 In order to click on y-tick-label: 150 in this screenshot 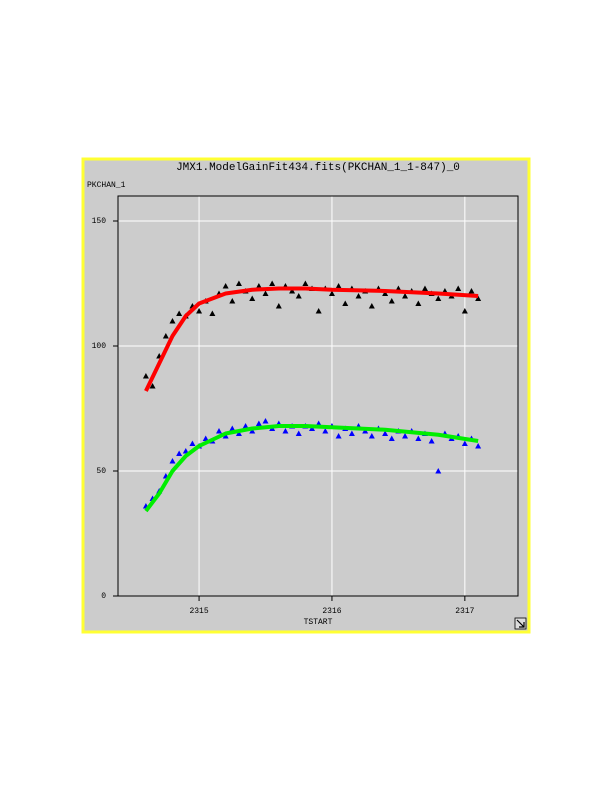, I will do `click(99, 221)`.